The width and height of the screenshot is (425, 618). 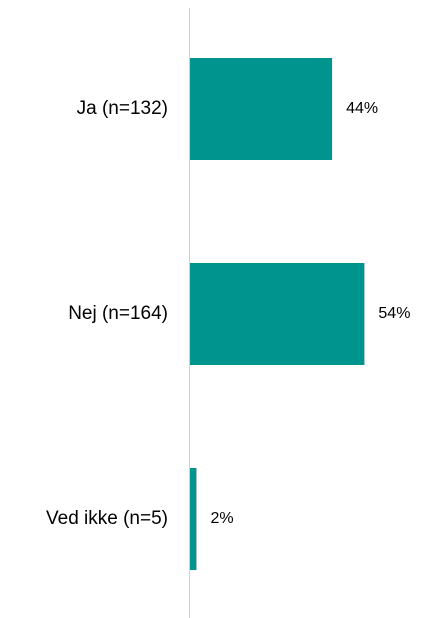 I want to click on category-label: Nej (n=164), so click(x=118, y=313).